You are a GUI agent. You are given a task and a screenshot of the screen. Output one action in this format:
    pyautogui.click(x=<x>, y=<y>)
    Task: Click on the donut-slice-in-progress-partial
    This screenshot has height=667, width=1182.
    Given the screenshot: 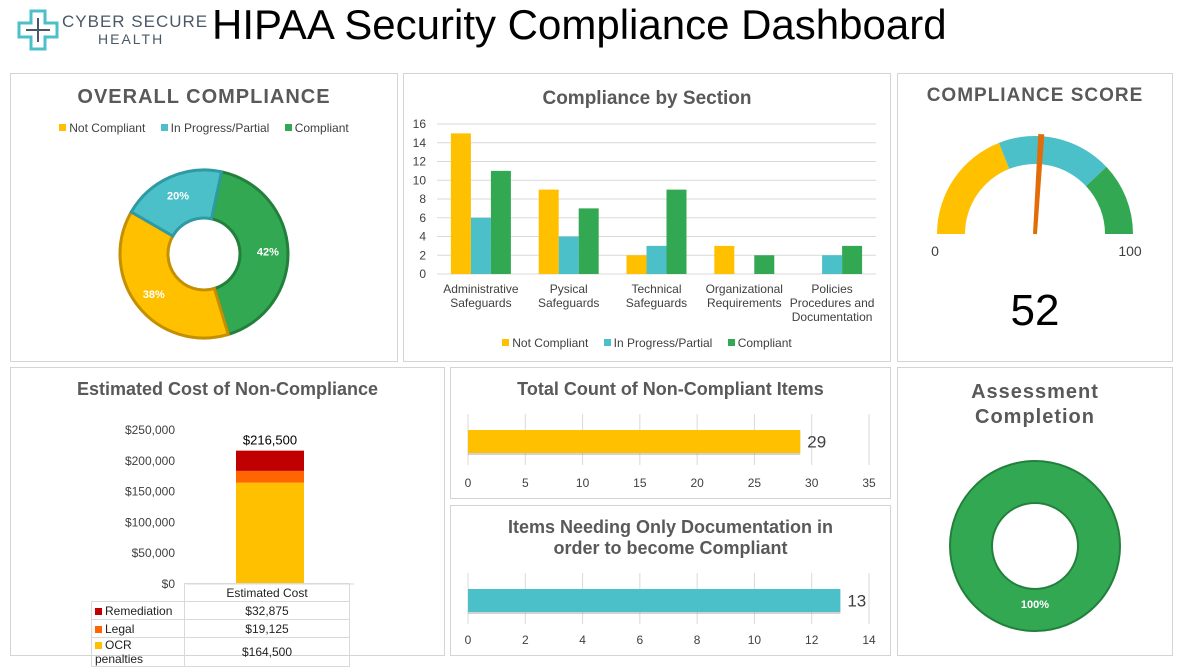 What is the action you would take?
    pyautogui.click(x=176, y=203)
    